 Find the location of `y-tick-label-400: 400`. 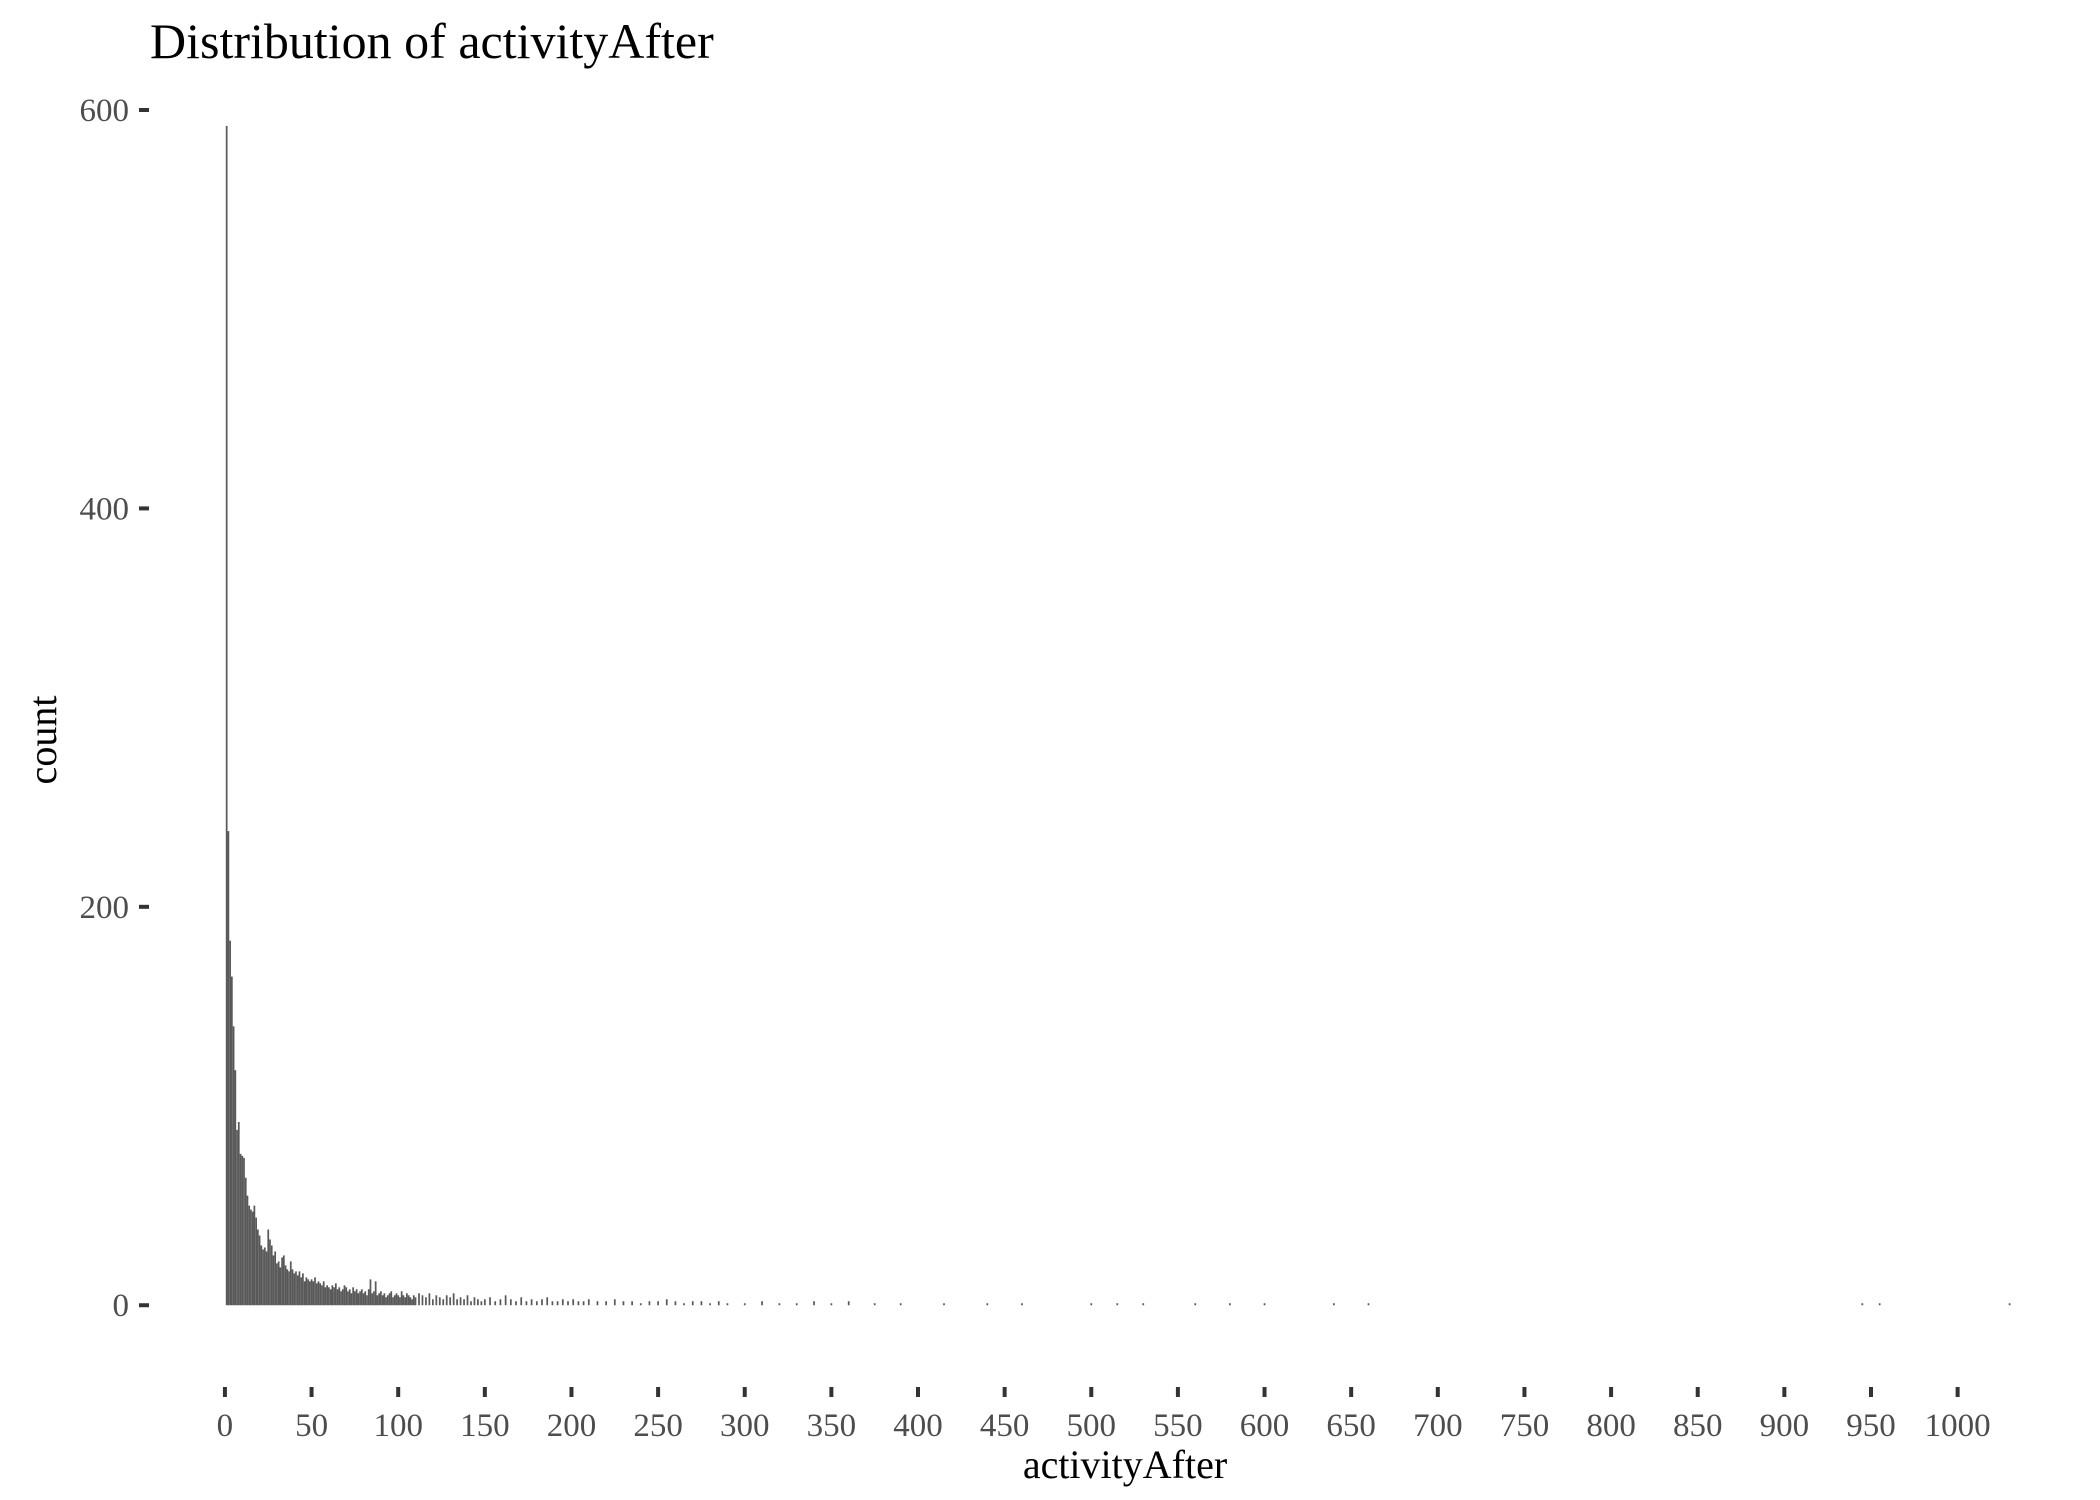

y-tick-label-400: 400 is located at coordinates (105, 509).